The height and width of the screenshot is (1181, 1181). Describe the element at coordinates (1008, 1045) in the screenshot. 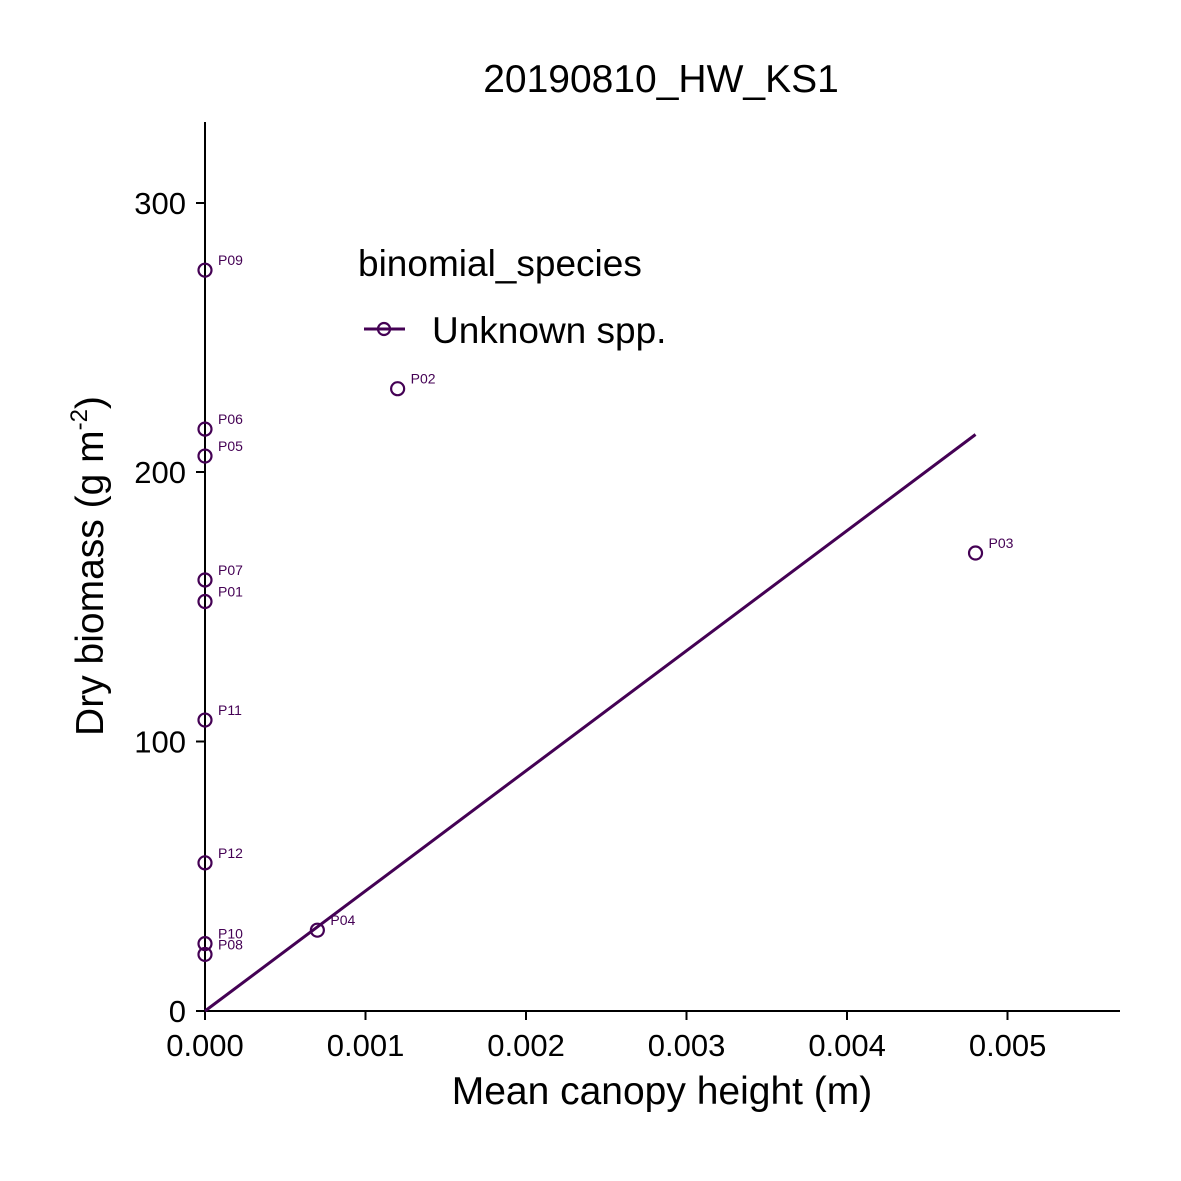

I see `x-tick-label: 0.005` at that location.